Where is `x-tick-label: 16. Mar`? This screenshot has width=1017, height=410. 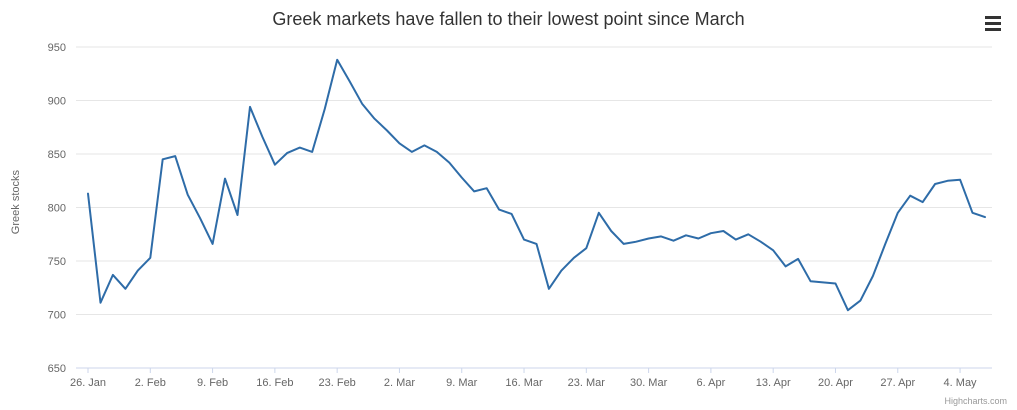 x-tick-label: 16. Mar is located at coordinates (524, 383).